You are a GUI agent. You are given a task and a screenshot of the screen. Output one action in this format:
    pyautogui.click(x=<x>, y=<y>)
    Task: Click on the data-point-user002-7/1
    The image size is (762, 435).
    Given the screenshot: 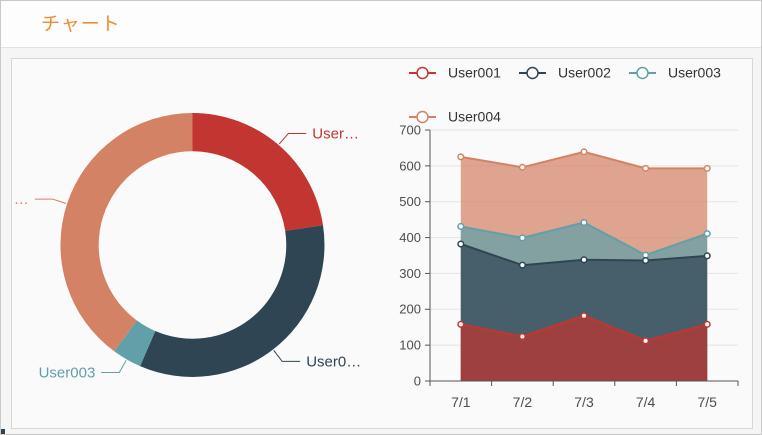 What is the action you would take?
    pyautogui.click(x=461, y=244)
    